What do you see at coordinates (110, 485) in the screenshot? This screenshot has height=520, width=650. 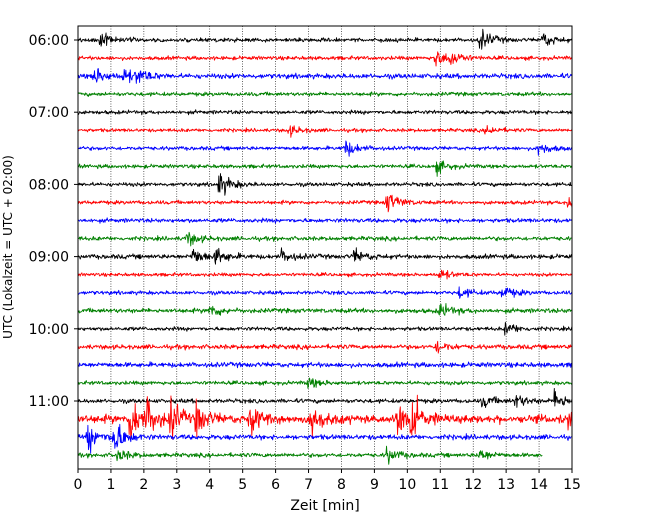 I see `x-tick-label: 1` at bounding box center [110, 485].